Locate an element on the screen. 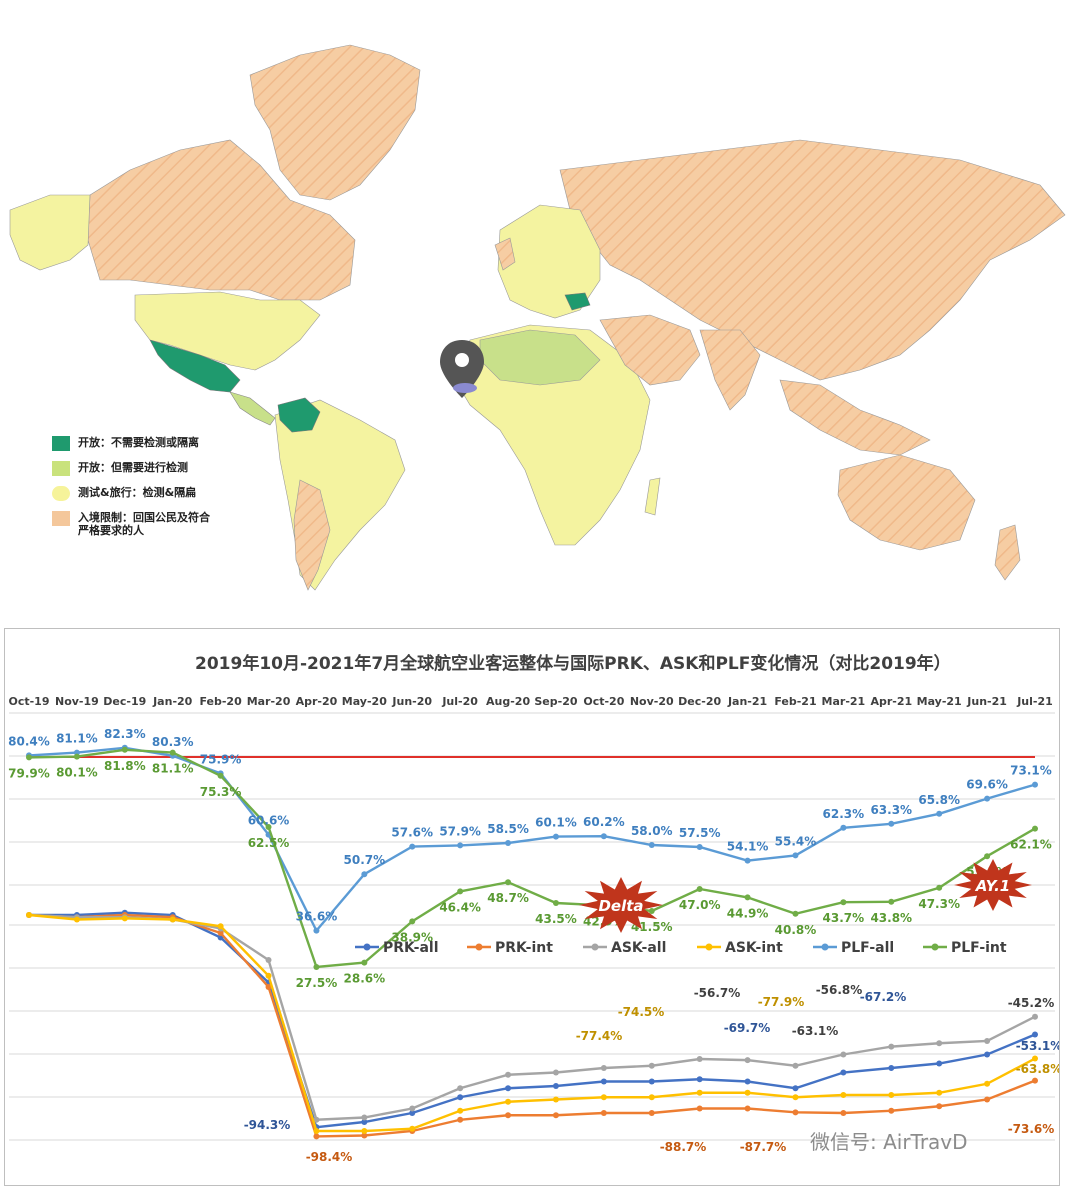 This screenshot has height=1188, width=1080. data-label: 60.2% is located at coordinates (604, 822).